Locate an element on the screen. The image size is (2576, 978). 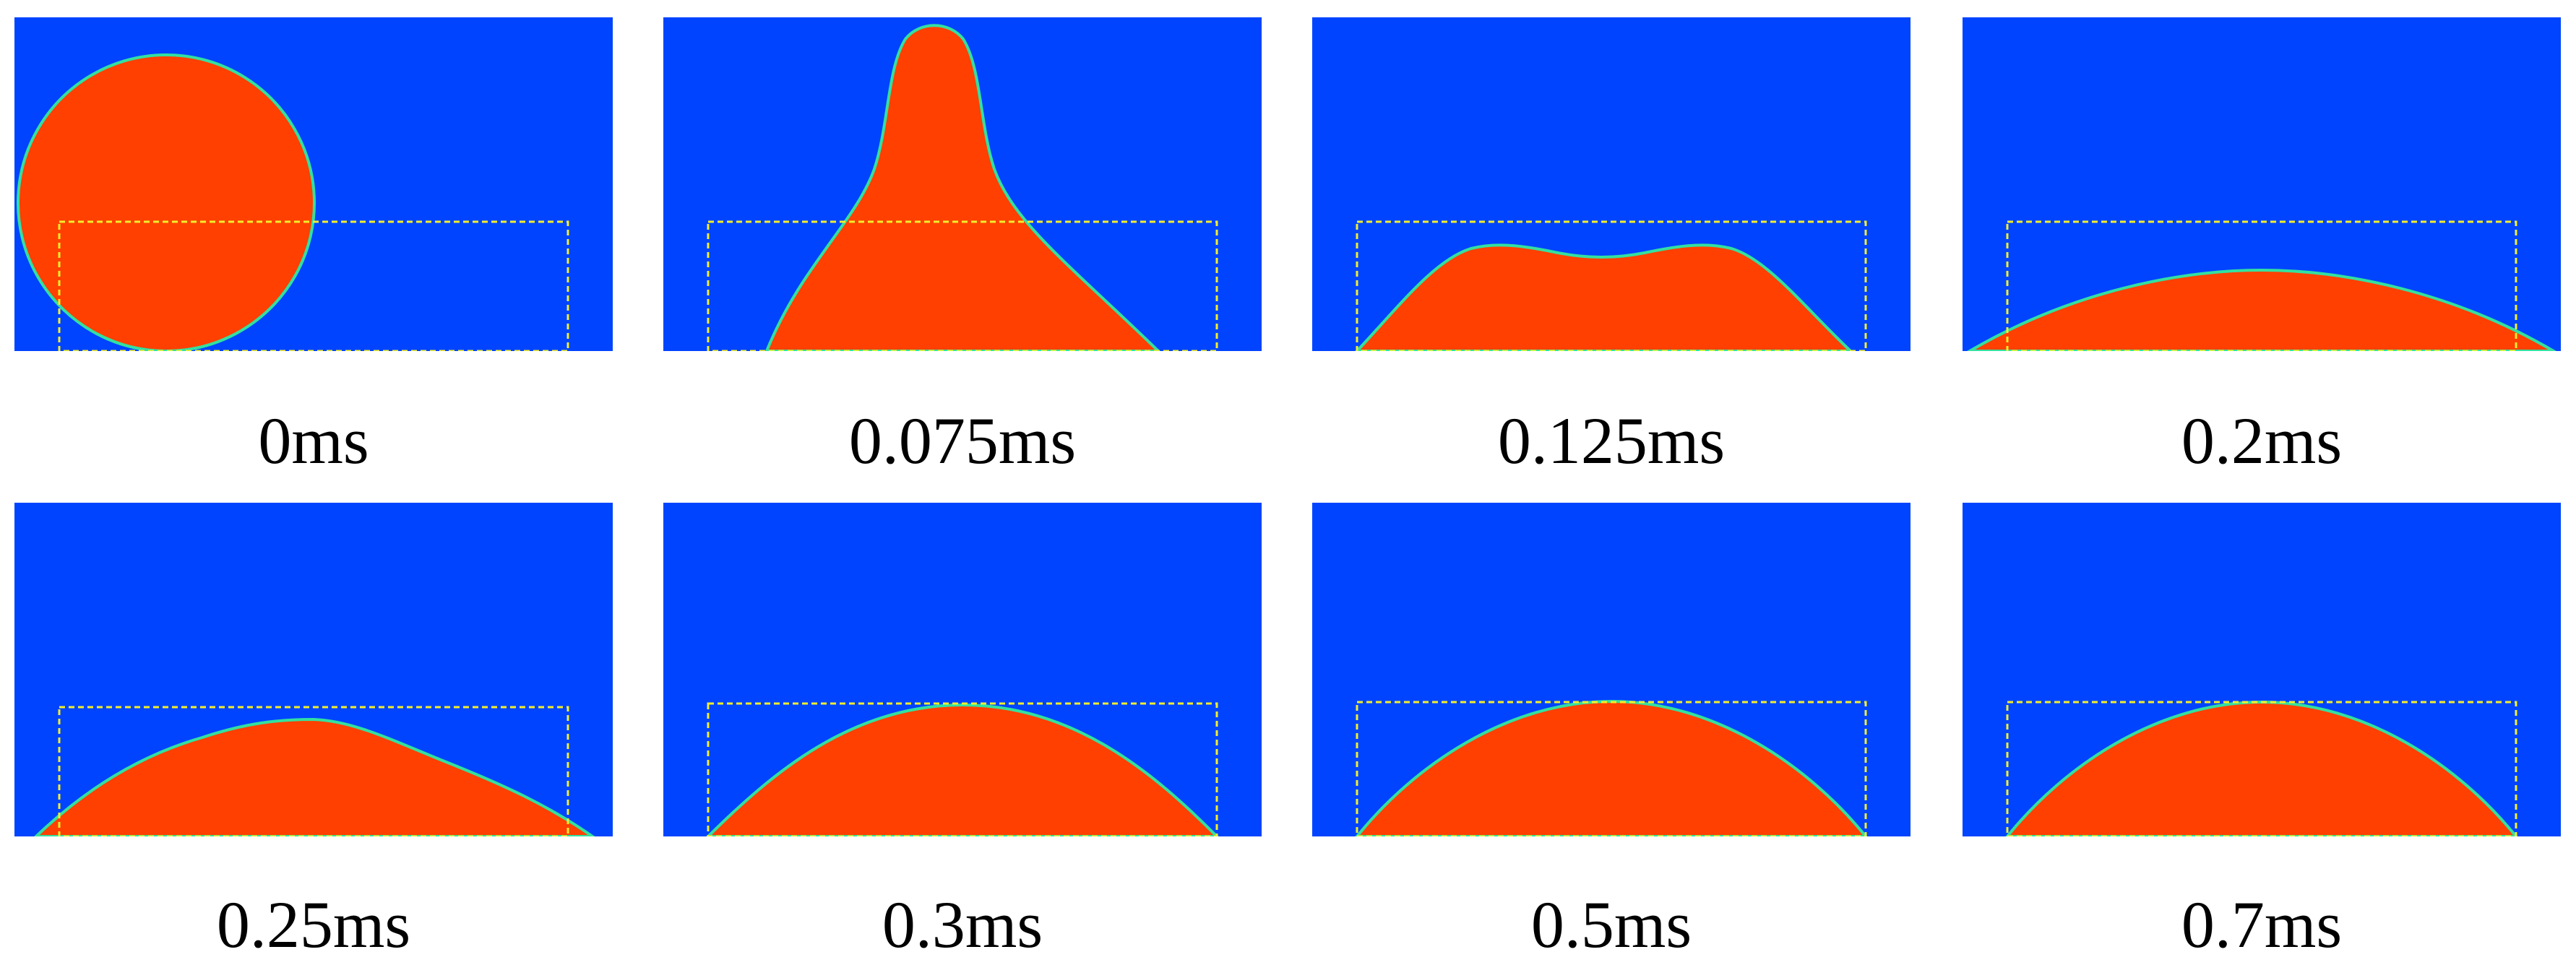
time-label-1: 0.075ms is located at coordinates (962, 440).